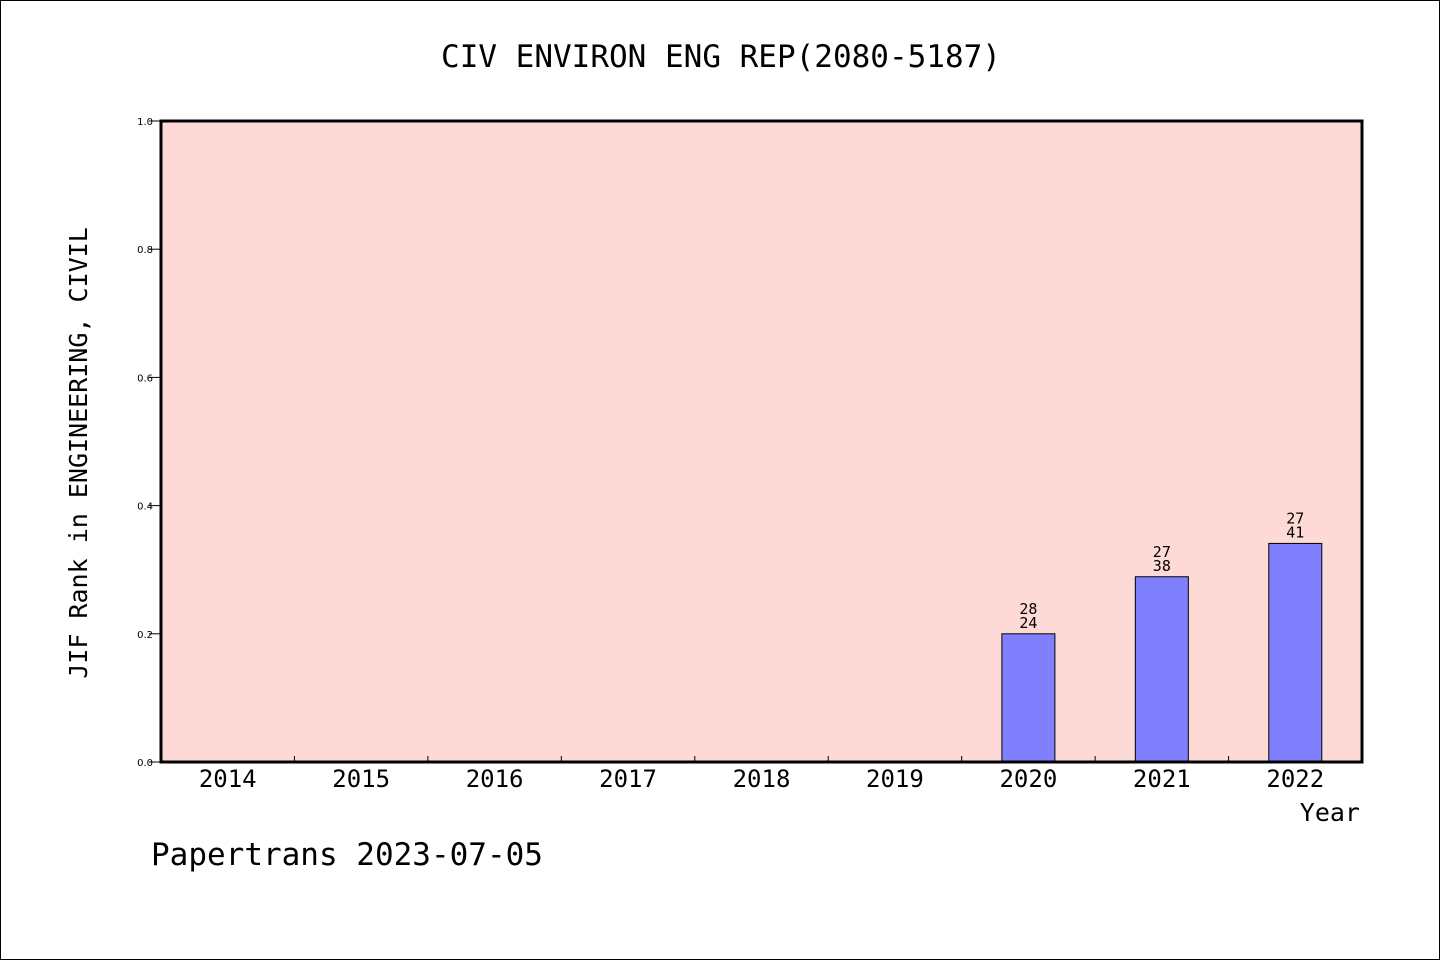 Image resolution: width=1440 pixels, height=961 pixels. Describe the element at coordinates (228, 779) in the screenshot. I see `x-tick-label: 2014` at that location.